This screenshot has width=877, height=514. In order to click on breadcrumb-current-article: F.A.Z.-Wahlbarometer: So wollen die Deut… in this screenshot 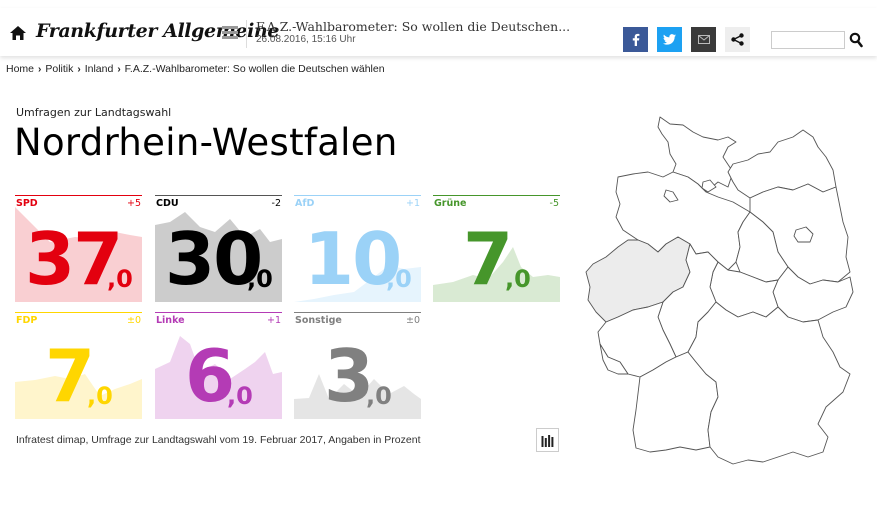, I will do `click(254, 69)`.